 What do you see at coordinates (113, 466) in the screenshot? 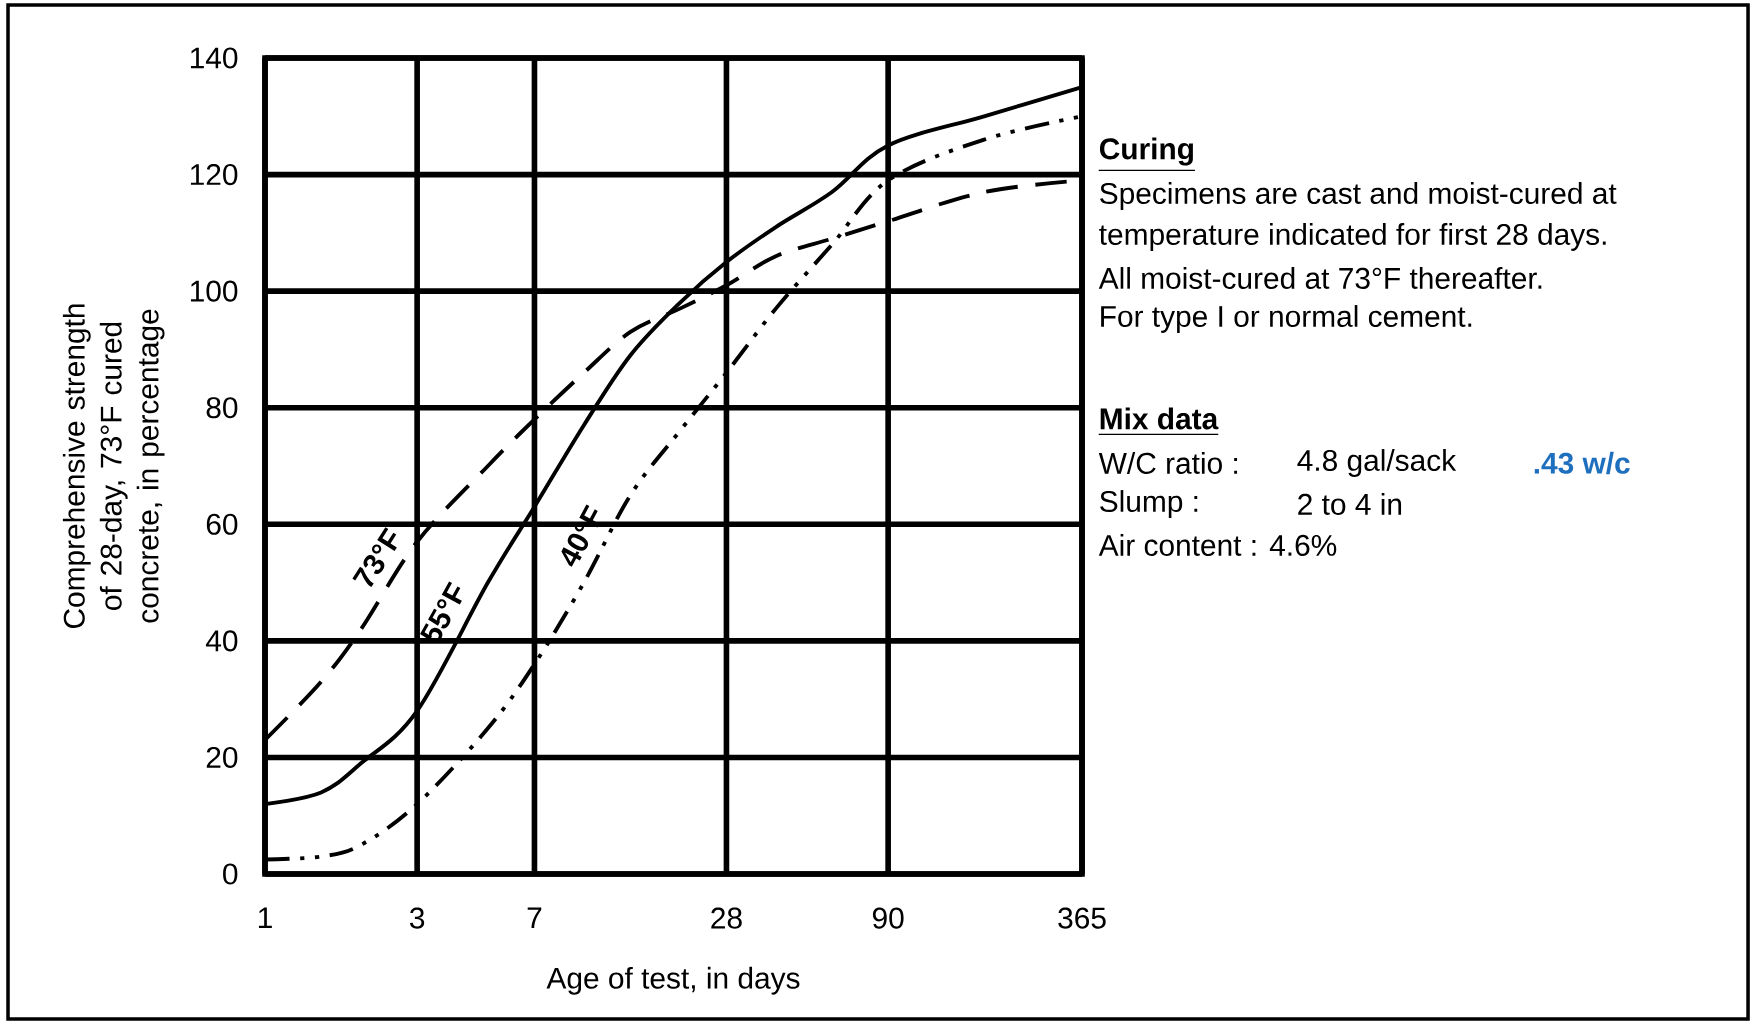
I see `y-axis-title: Comprehensive strength of 28-day, 73°F cured concrete, in percentage` at bounding box center [113, 466].